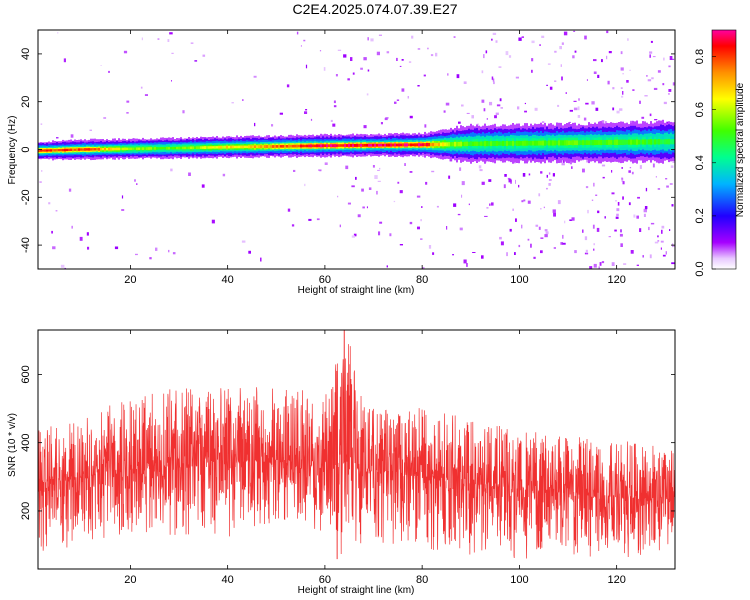 Image resolution: width=750 pixels, height=600 pixels. I want to click on snr-x-axis-label: Height of straight line (km), so click(356, 590).